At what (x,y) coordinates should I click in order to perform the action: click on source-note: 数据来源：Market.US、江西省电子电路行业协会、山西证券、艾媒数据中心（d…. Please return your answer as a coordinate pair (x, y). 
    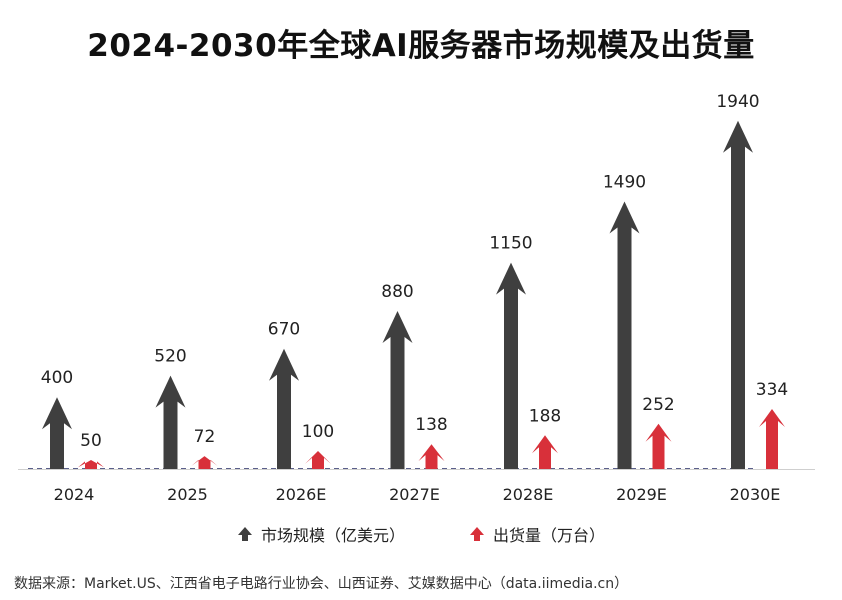
    Looking at the image, I should click on (321, 584).